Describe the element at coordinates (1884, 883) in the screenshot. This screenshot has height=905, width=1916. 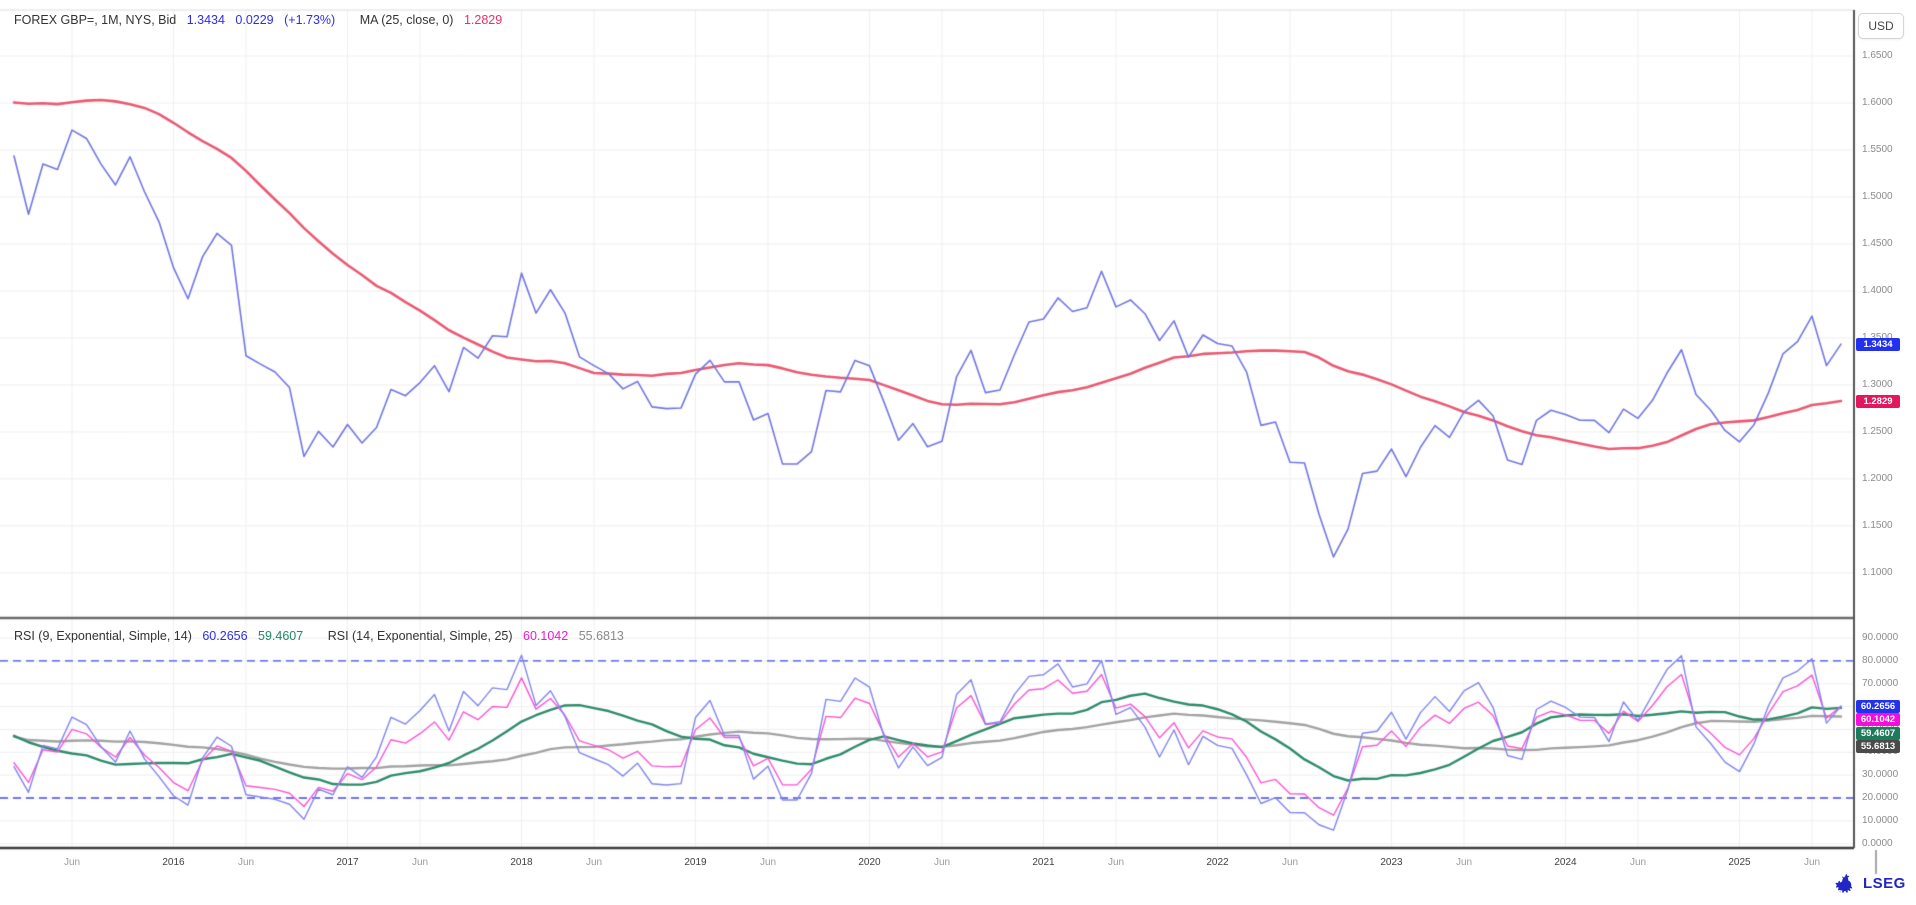
I see `lseg-logo-text: LSEG` at that location.